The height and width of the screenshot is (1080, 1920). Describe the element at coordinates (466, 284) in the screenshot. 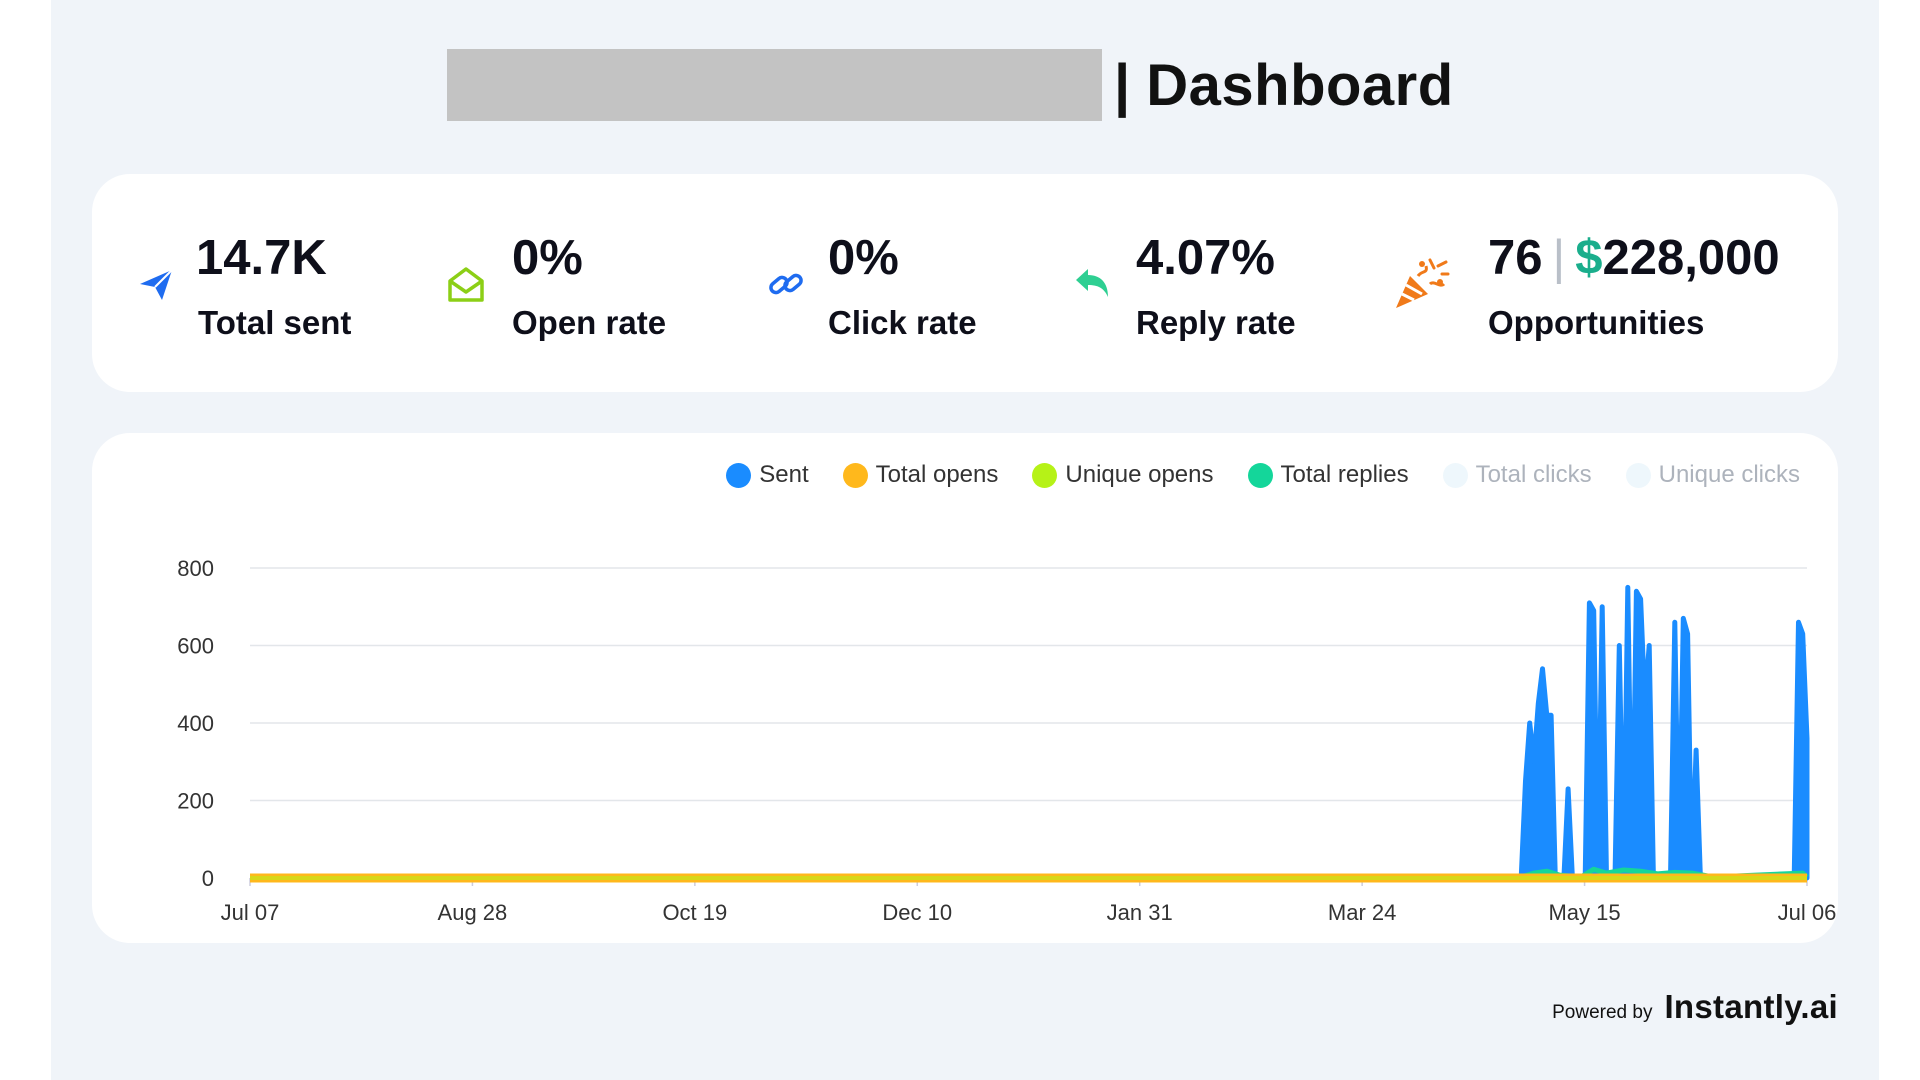

I see `open-envelope-icon` at that location.